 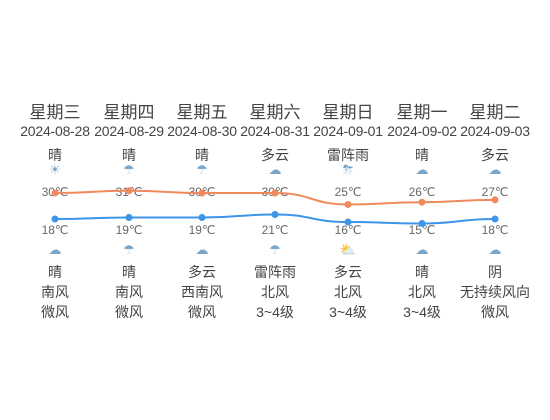 I want to click on day-column: 星期五 2024-08-30 晴 30℃ 19℃ 多云西南风微风 ☂ ☁, so click(x=202, y=210).